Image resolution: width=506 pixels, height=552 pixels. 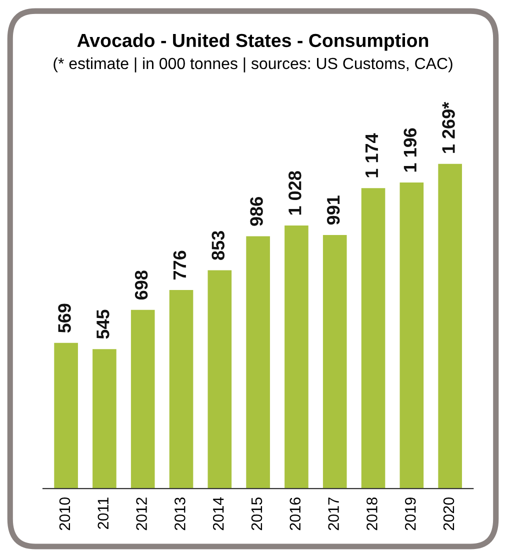 I want to click on data-label: 986, so click(x=256, y=211).